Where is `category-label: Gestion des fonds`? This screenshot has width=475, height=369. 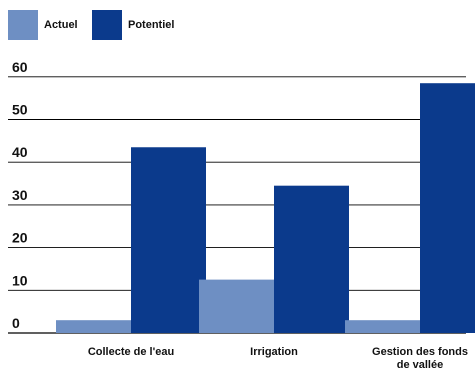
category-label: Gestion des fonds is located at coordinates (420, 352).